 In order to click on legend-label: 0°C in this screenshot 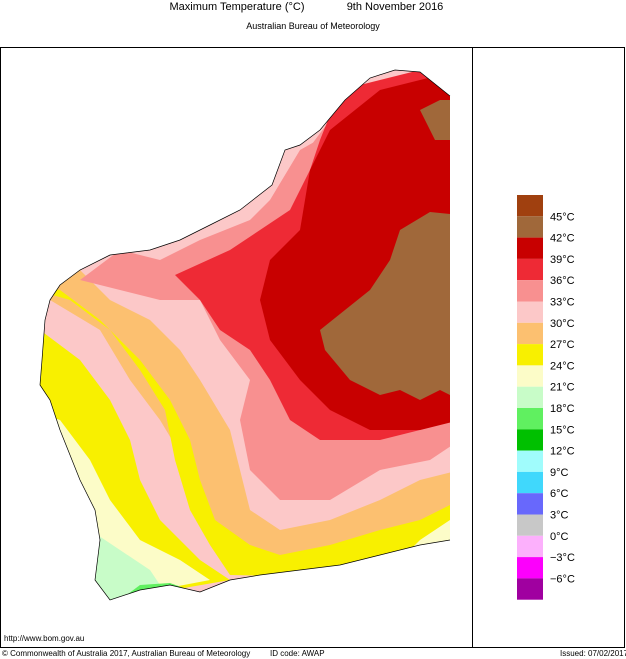, I will do `click(559, 537)`.